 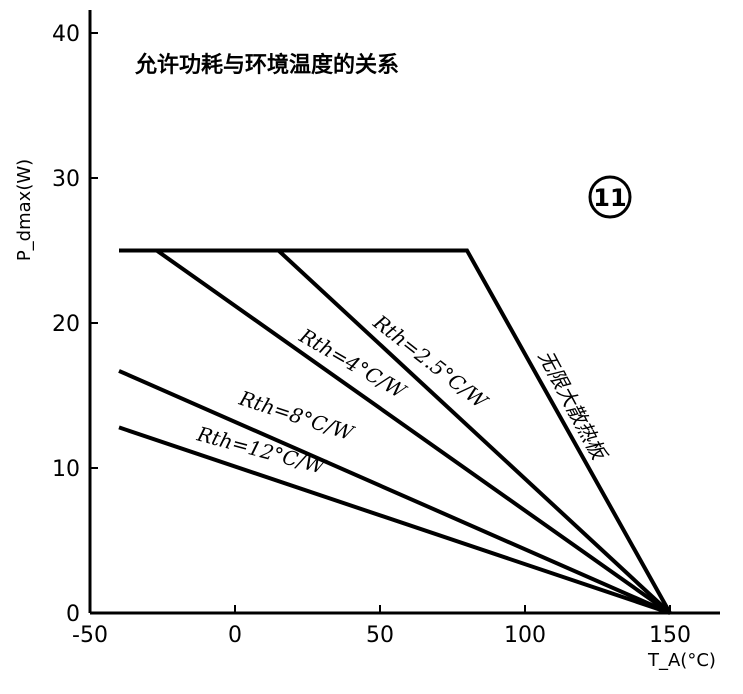 What do you see at coordinates (380, 635) in the screenshot?
I see `x-tick-label: 50` at bounding box center [380, 635].